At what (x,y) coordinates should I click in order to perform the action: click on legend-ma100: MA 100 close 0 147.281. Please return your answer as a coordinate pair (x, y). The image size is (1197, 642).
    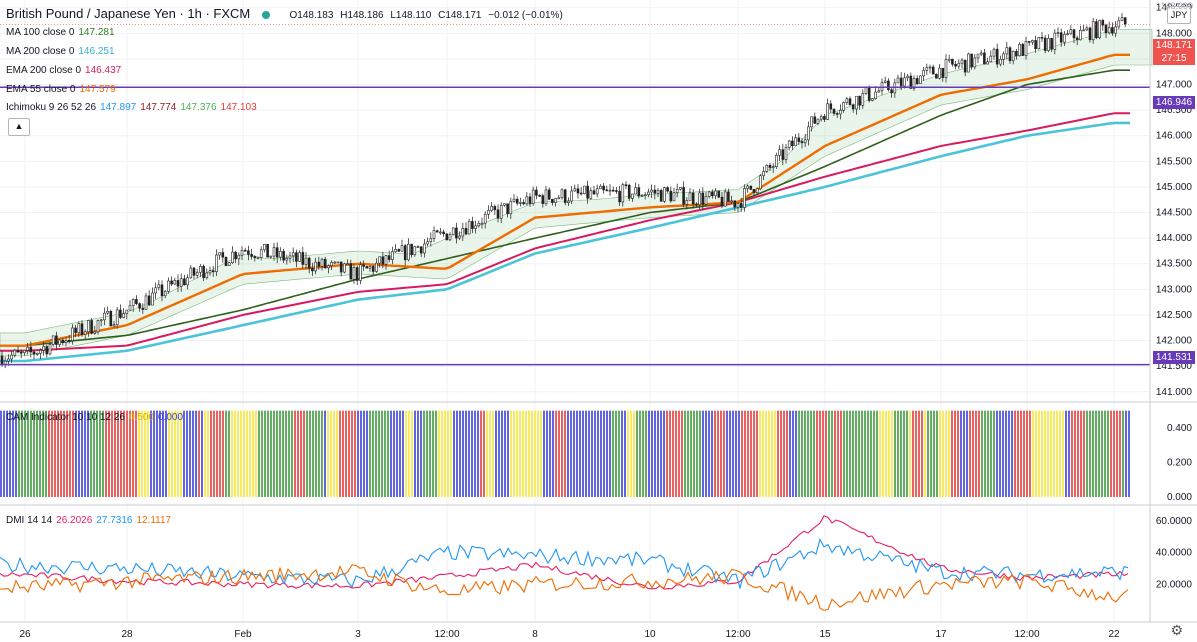
    Looking at the image, I should click on (60, 33).